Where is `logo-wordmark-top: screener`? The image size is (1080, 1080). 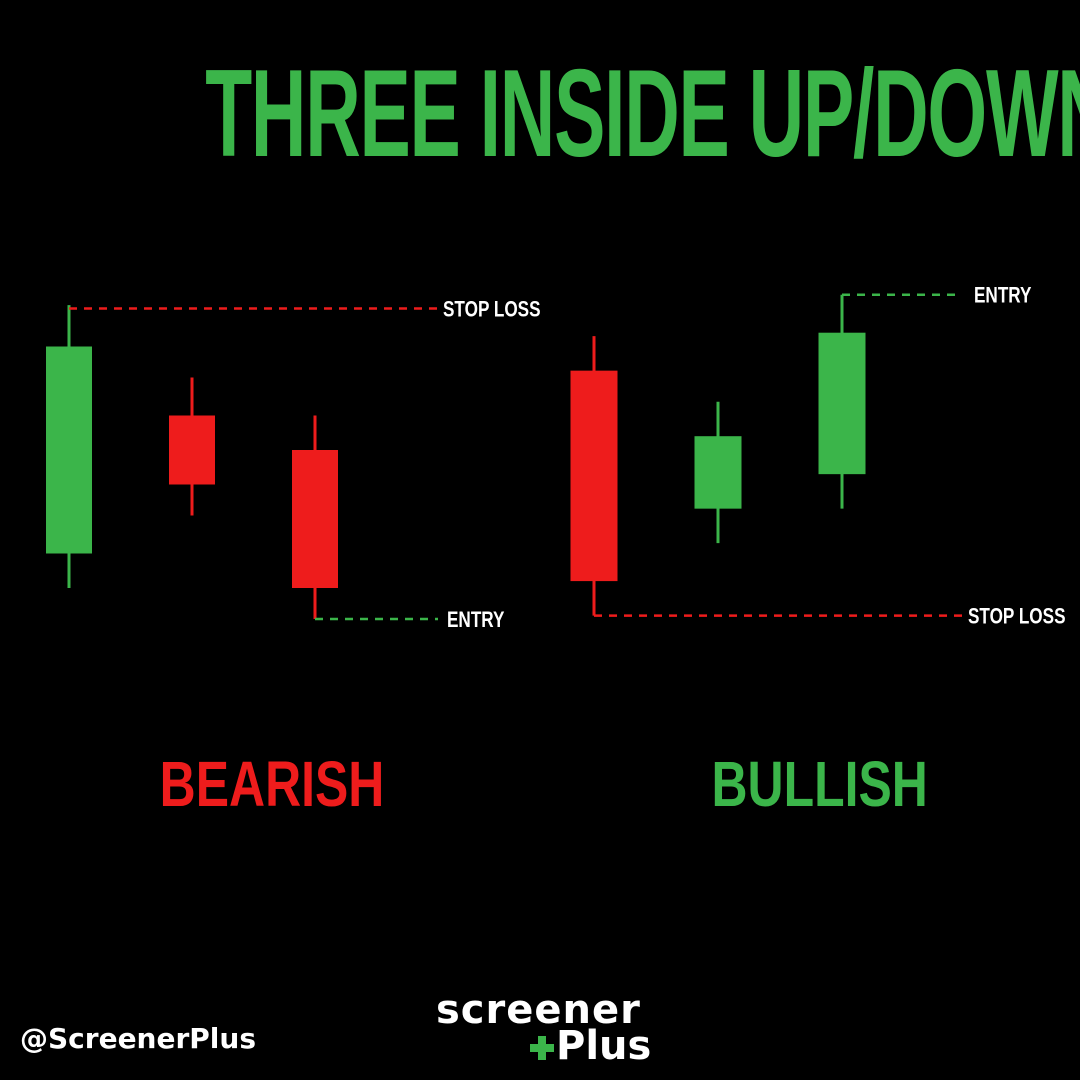 logo-wordmark-top: screener is located at coordinates (538, 1010).